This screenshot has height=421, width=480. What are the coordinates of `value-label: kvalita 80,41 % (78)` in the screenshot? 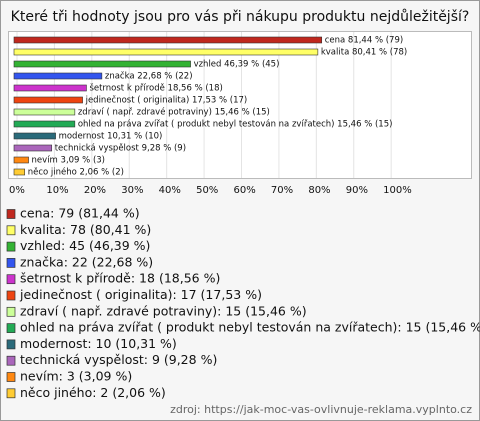 It's located at (364, 53).